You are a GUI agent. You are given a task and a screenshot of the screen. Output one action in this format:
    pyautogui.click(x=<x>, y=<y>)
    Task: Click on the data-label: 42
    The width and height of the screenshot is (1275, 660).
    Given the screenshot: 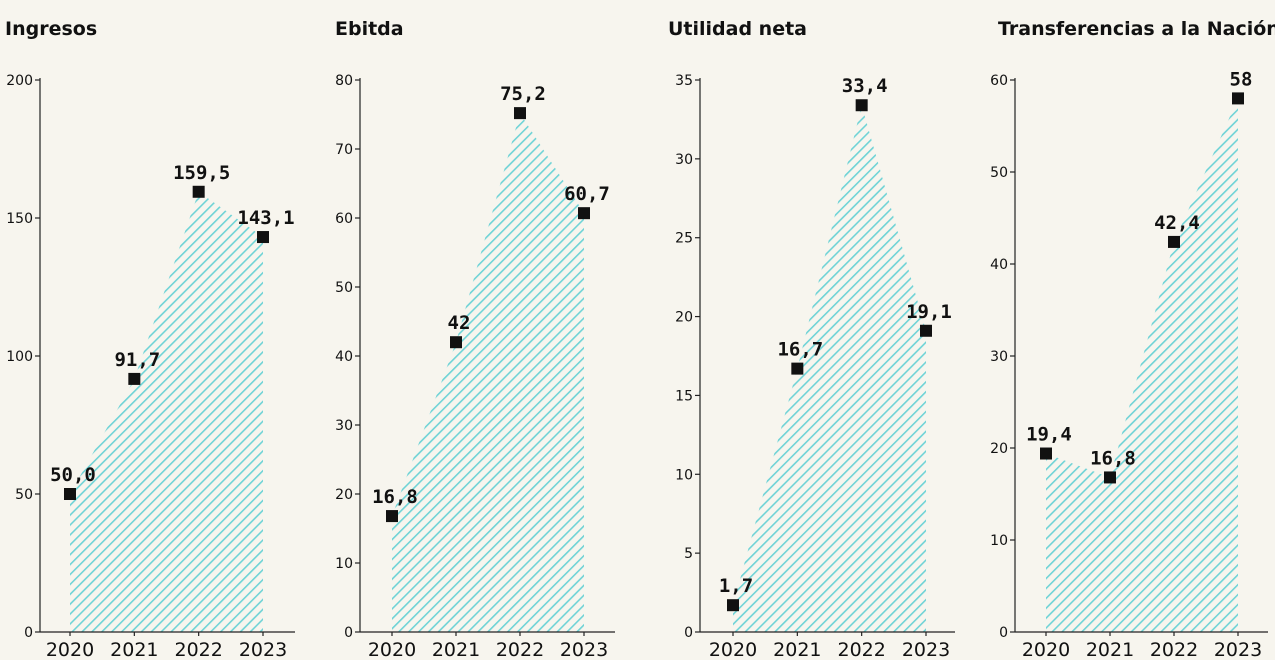 What is the action you would take?
    pyautogui.click(x=459, y=323)
    